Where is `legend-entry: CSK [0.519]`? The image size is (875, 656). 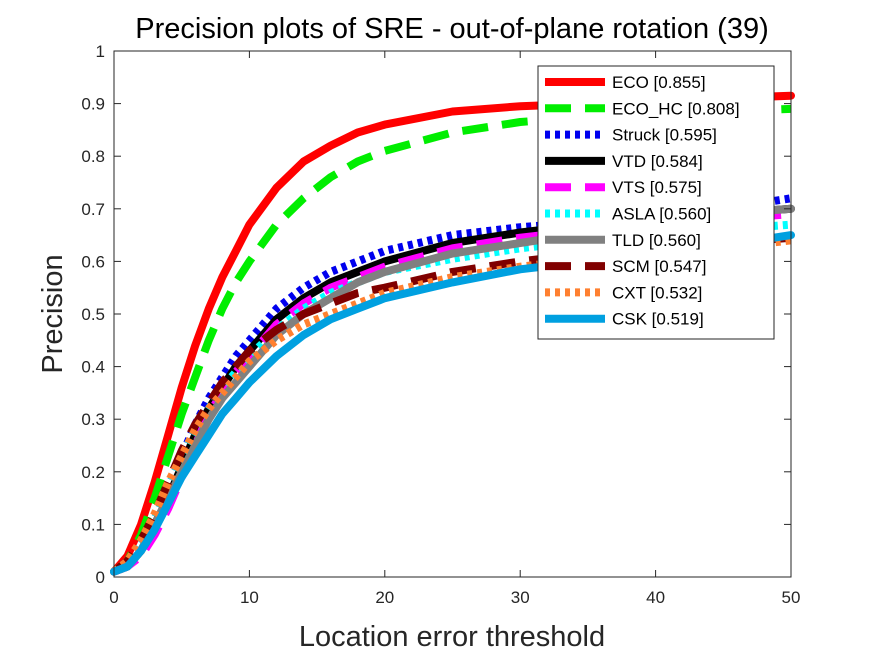 legend-entry: CSK [0.519] is located at coordinates (658, 319).